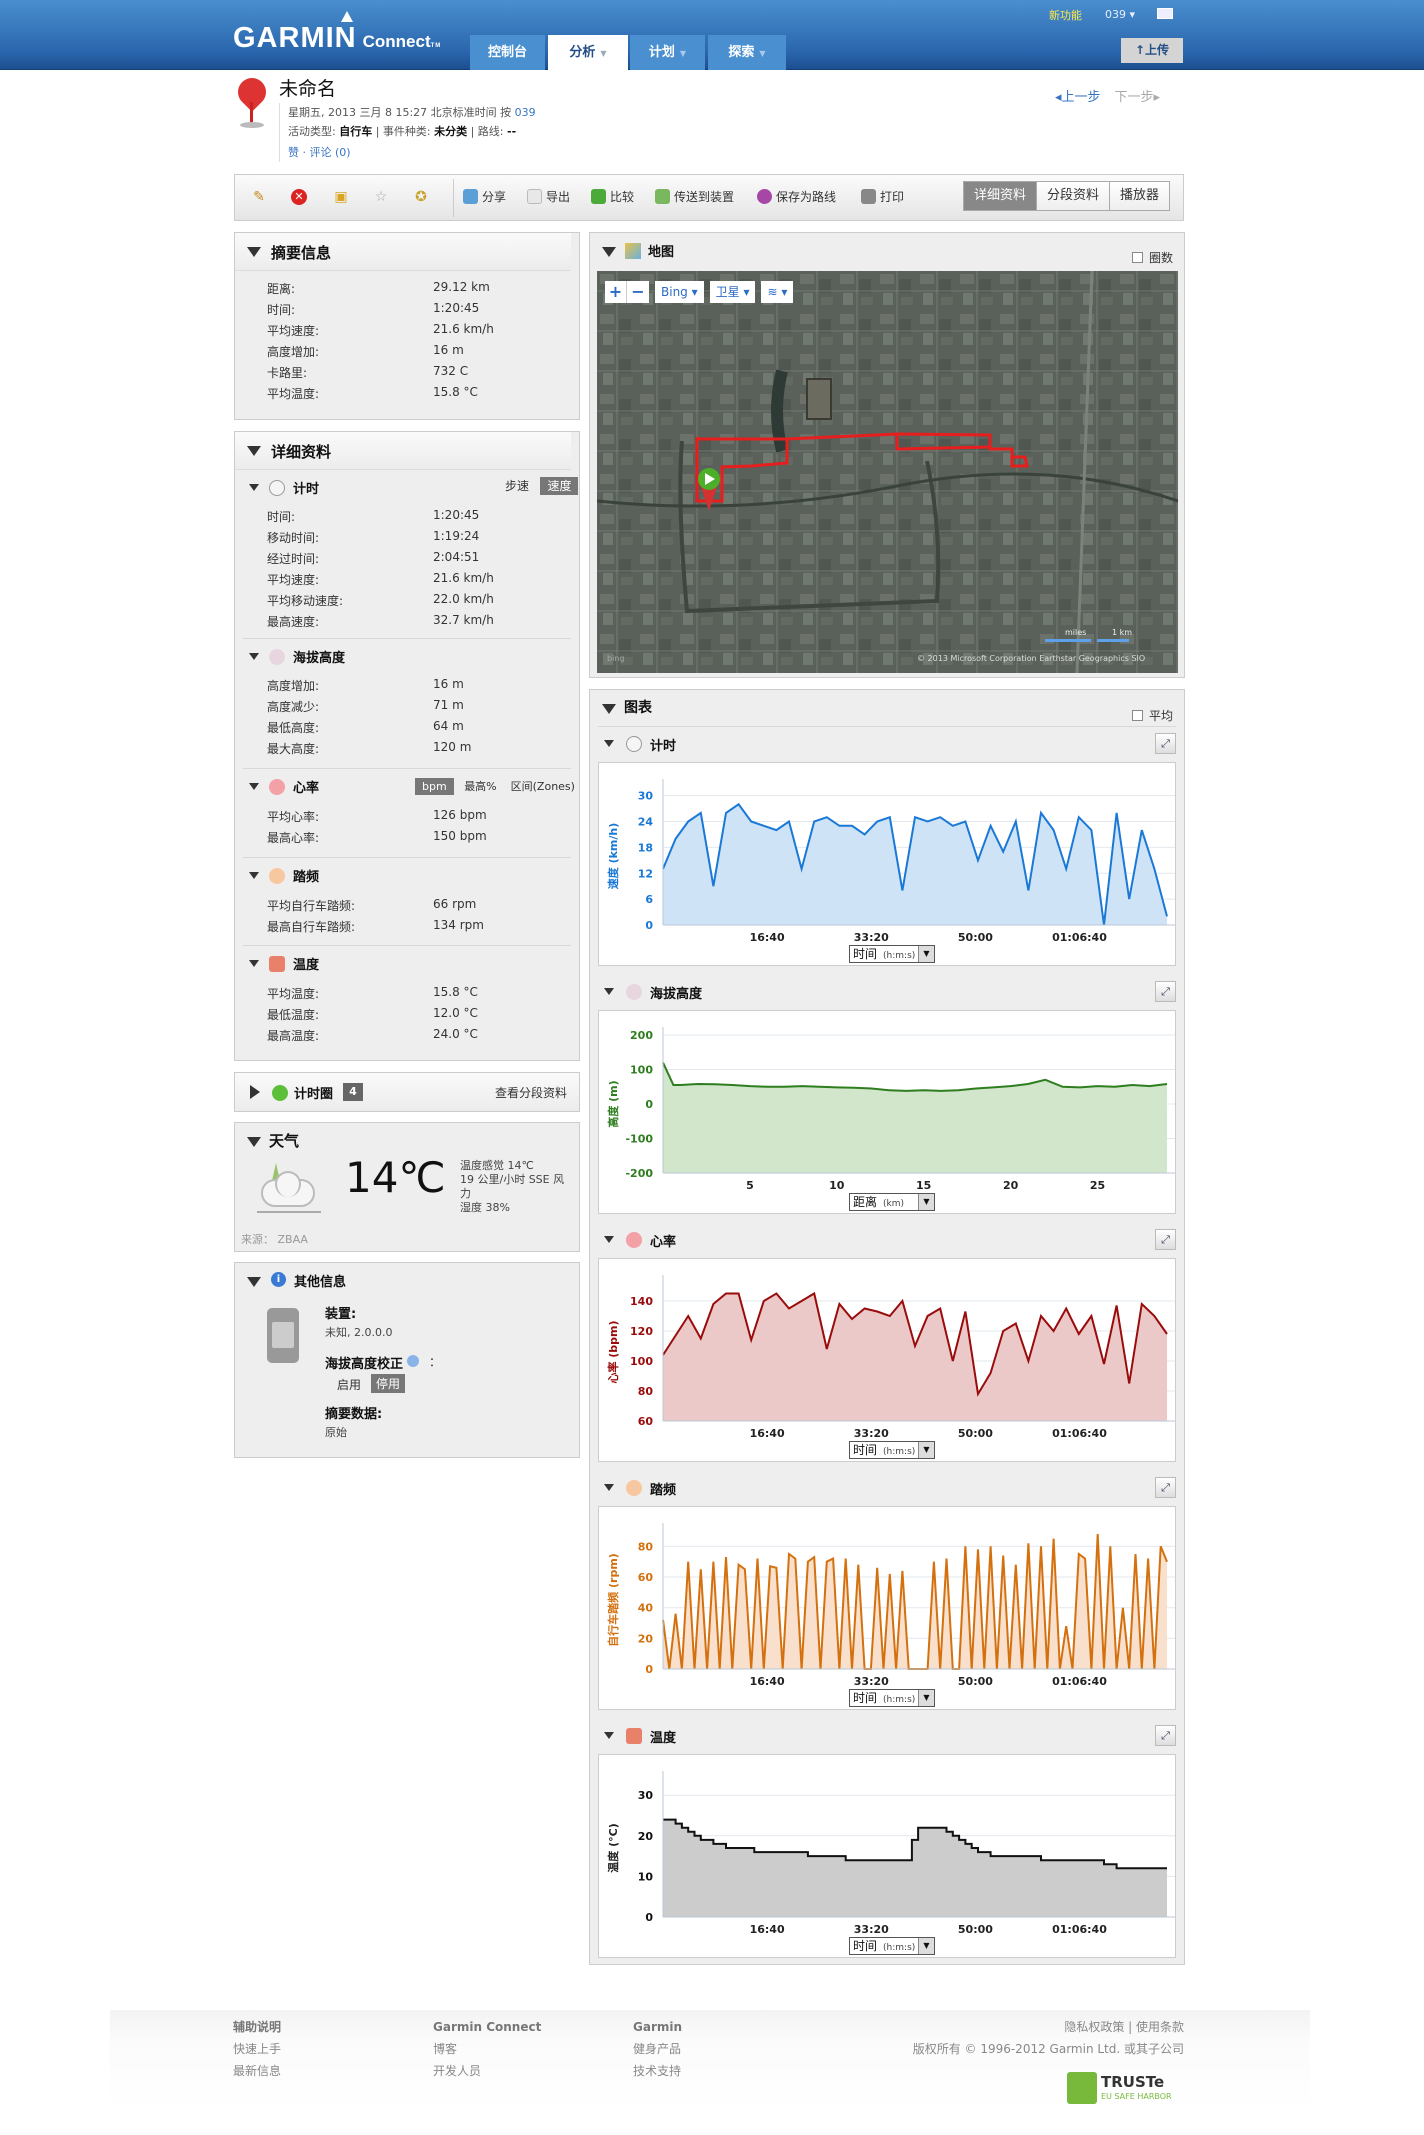 The image size is (1424, 2135). Describe the element at coordinates (445, 2049) in the screenshot. I see `footer-link-blog: 博客` at that location.